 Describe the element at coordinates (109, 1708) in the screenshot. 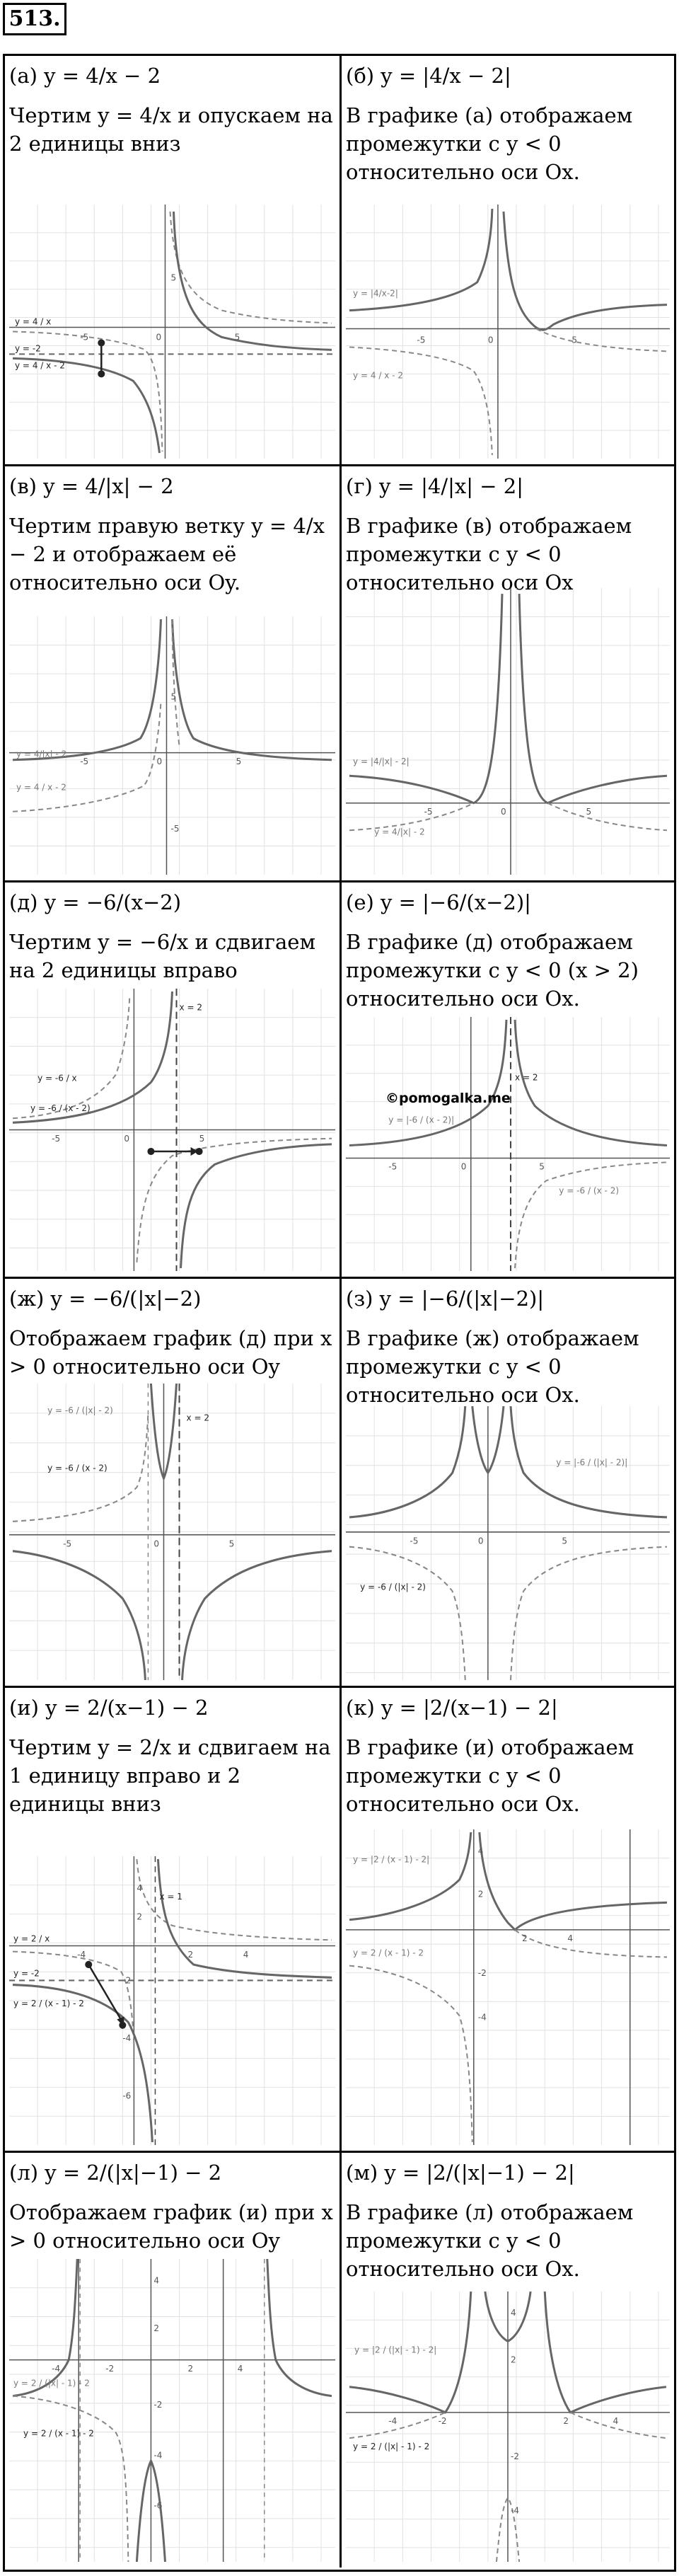

I see `cell-heading: (и) y = 2/(x−1) − 2` at that location.